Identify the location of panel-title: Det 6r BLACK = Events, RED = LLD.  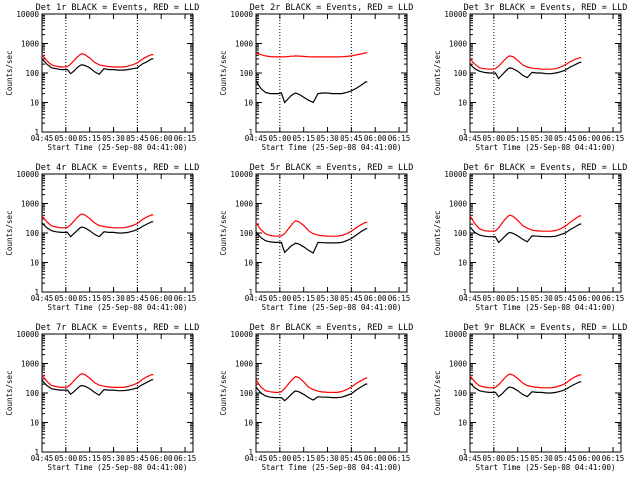
(546, 168).